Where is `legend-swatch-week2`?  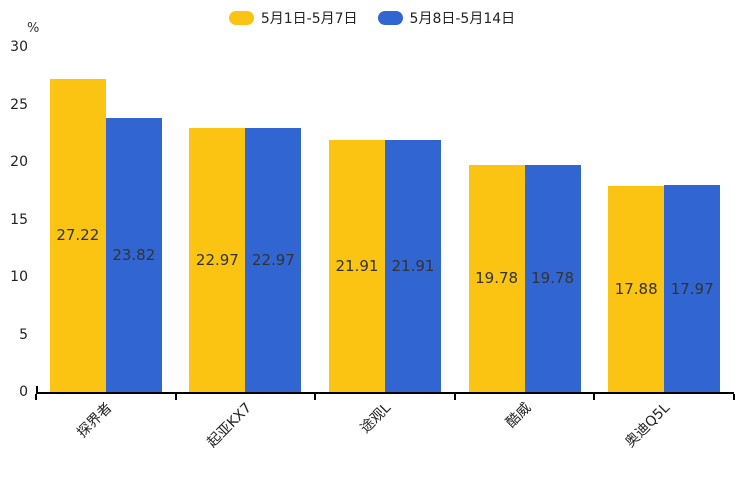 legend-swatch-week2 is located at coordinates (390, 18).